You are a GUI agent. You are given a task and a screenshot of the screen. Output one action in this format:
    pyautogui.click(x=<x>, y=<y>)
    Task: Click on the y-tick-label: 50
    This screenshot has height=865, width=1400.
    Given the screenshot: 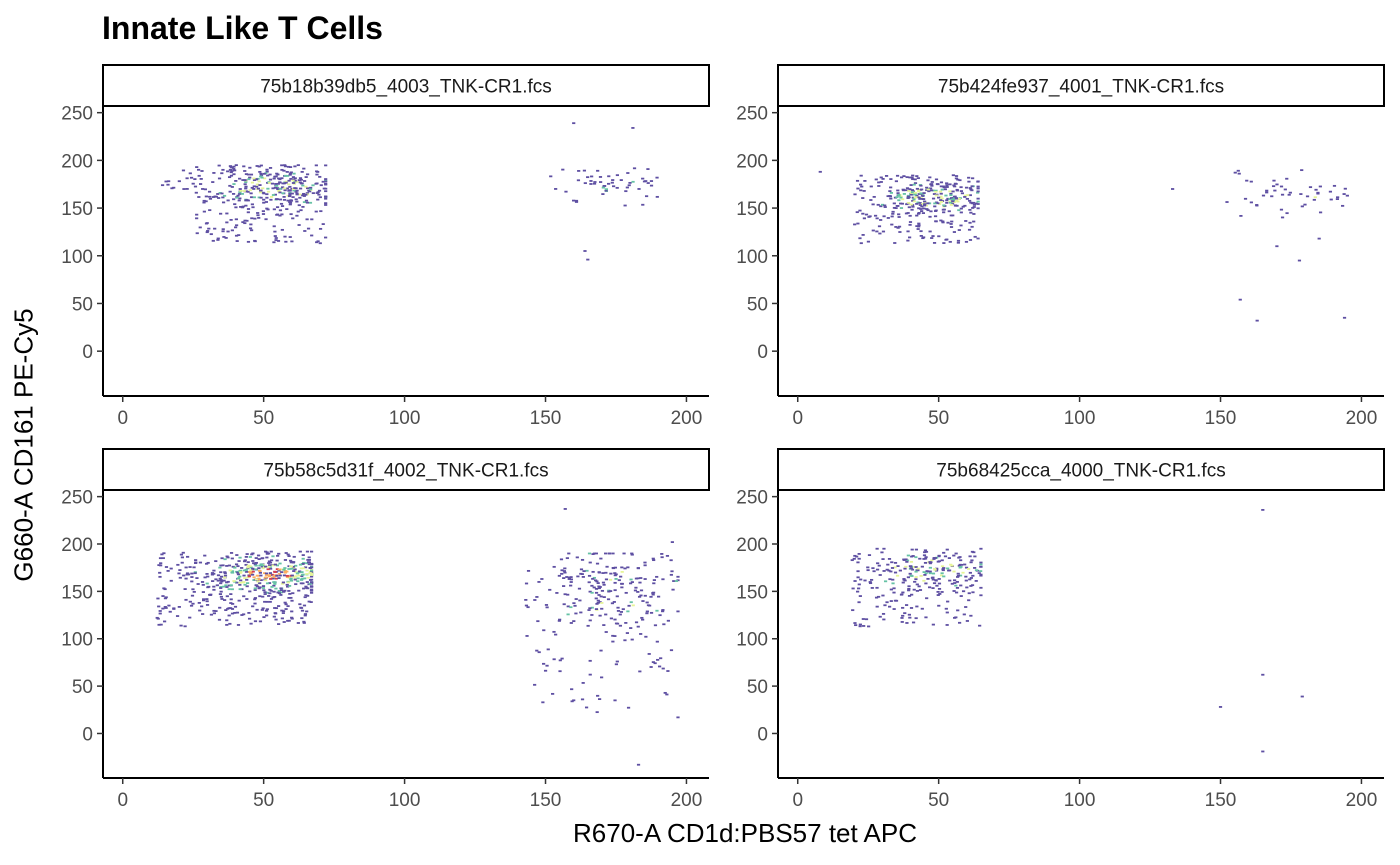 What is the action you would take?
    pyautogui.click(x=757, y=304)
    